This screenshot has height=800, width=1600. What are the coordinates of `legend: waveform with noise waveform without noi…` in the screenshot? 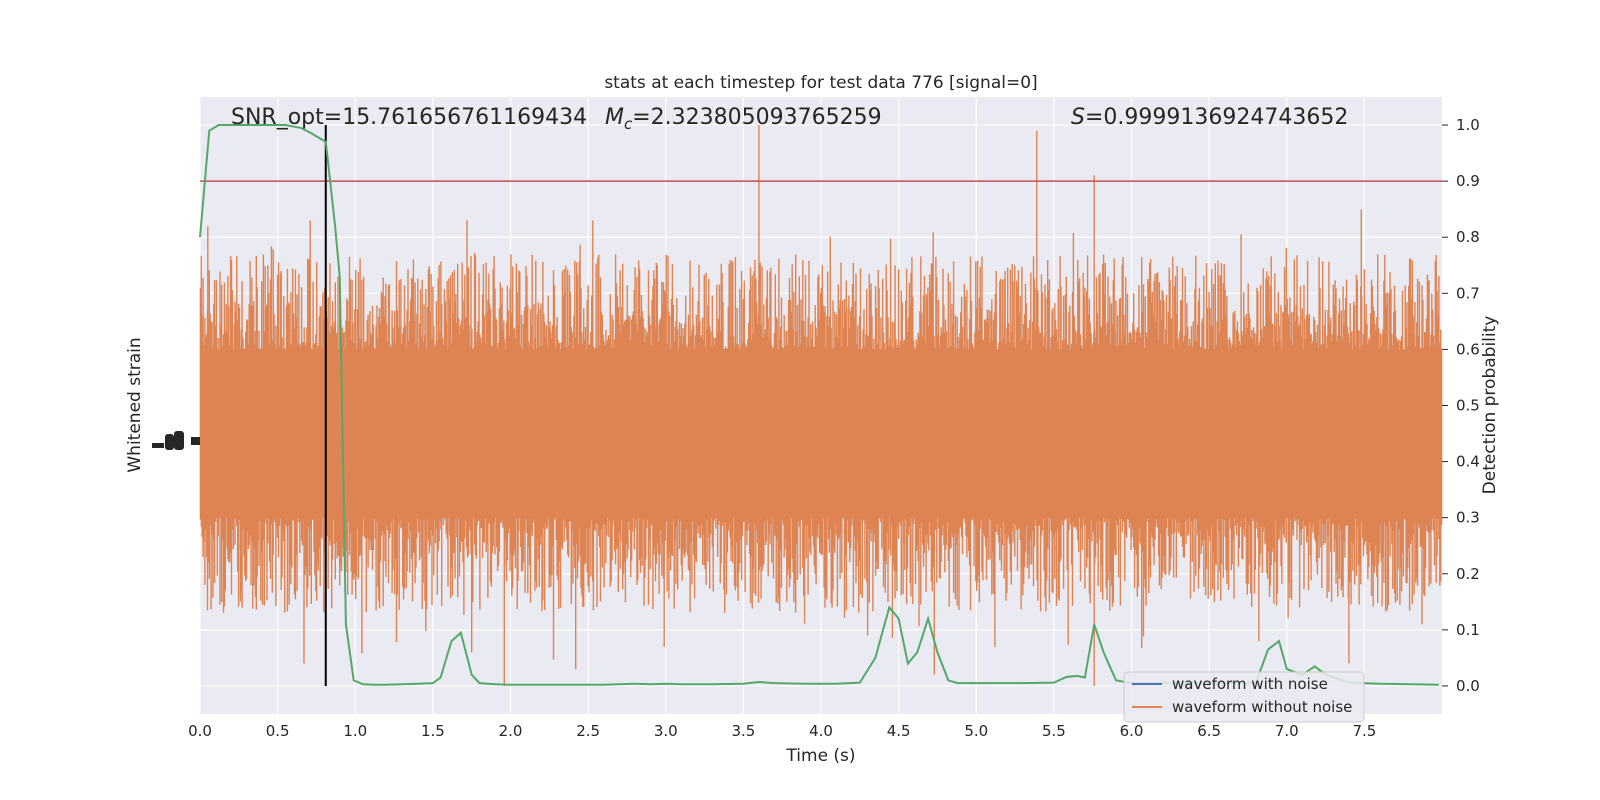 It's located at (1244, 697).